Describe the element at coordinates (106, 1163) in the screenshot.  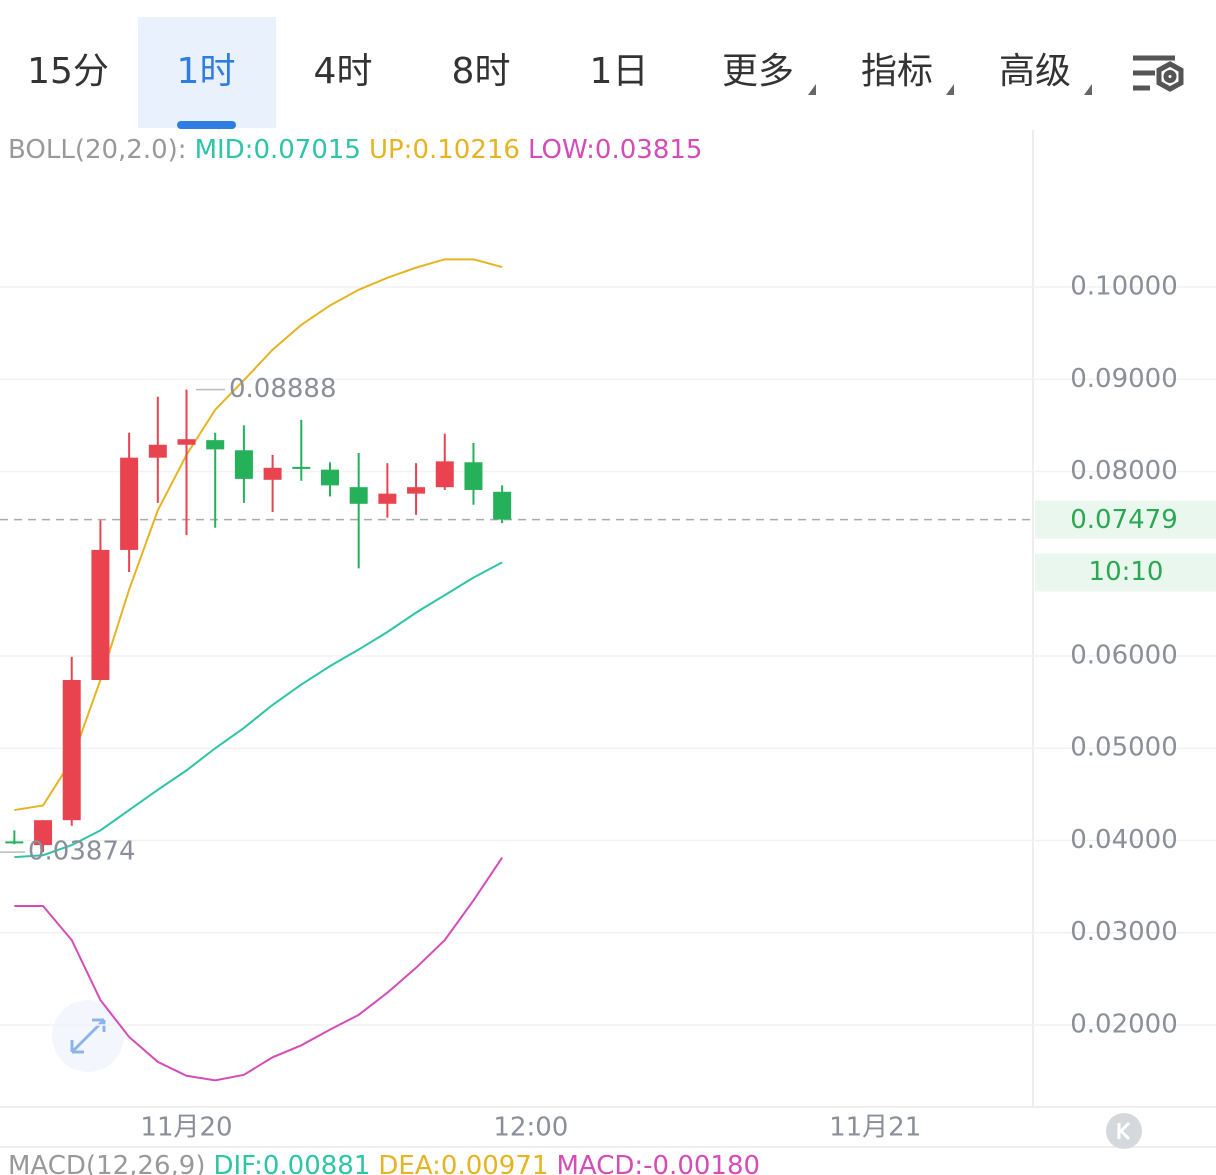
I see `legend-item: MACD(12,26,9)` at that location.